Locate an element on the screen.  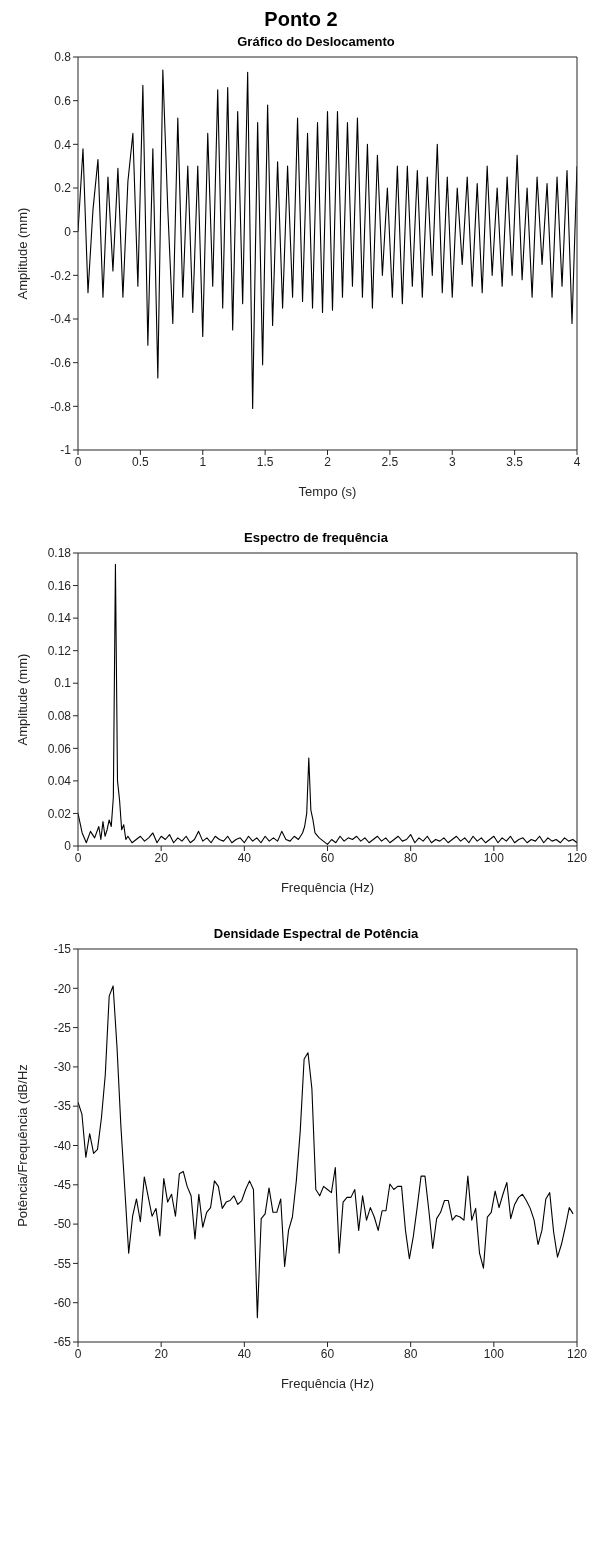
y-tick-label: 0.02 is located at coordinates (59, 813).